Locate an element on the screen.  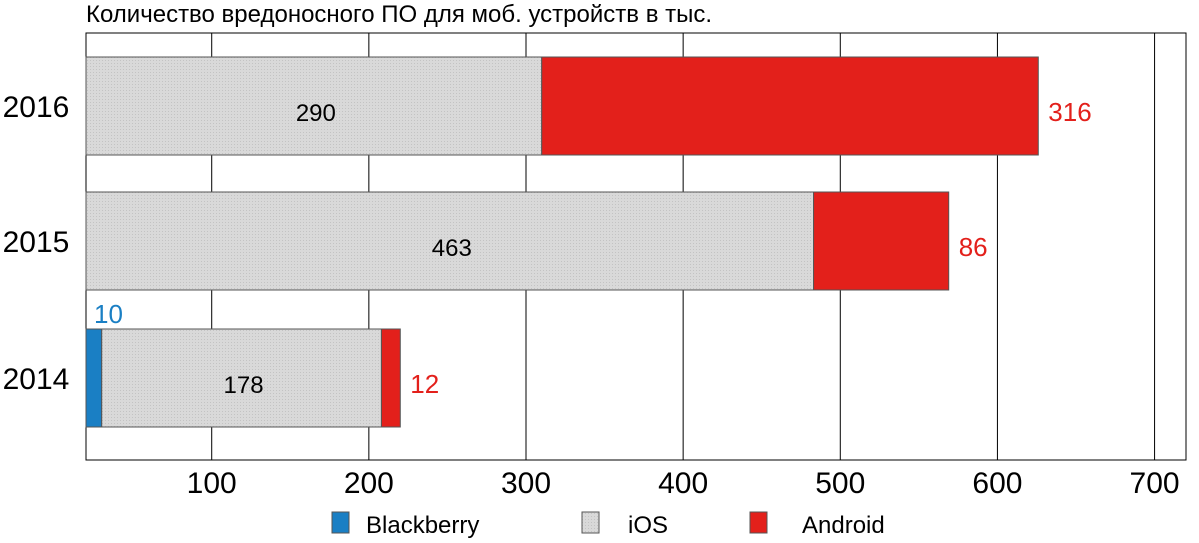
category-label: 2015 is located at coordinates (36, 242).